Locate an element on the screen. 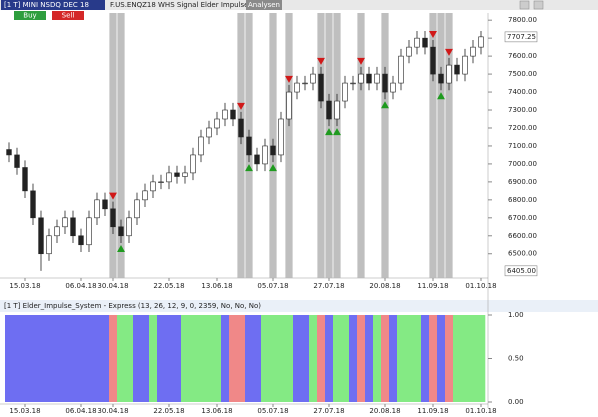 This screenshot has height=417, width=598. y-tick-label: 6700.00 is located at coordinates (522, 218).